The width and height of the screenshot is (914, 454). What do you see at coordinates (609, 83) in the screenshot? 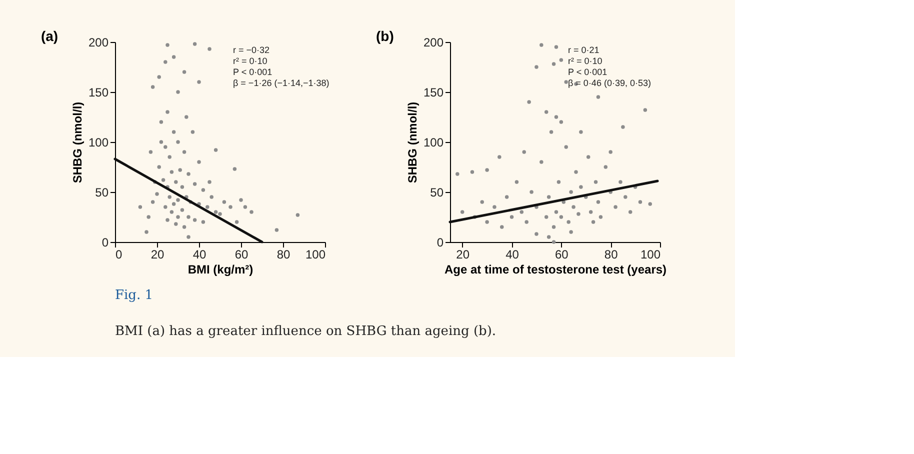
I see `annotation: β = 0·46 (0·39, 0·53)` at bounding box center [609, 83].